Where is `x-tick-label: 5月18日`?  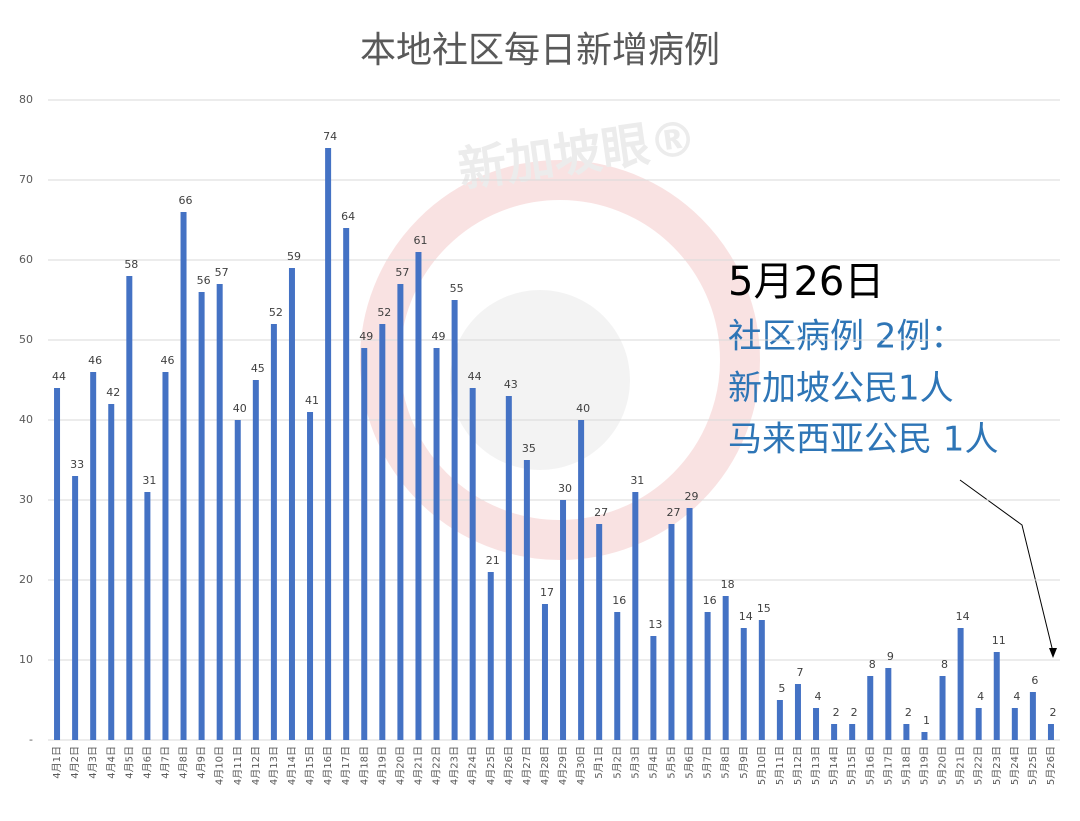 x-tick-label: 5月18日 is located at coordinates (906, 765).